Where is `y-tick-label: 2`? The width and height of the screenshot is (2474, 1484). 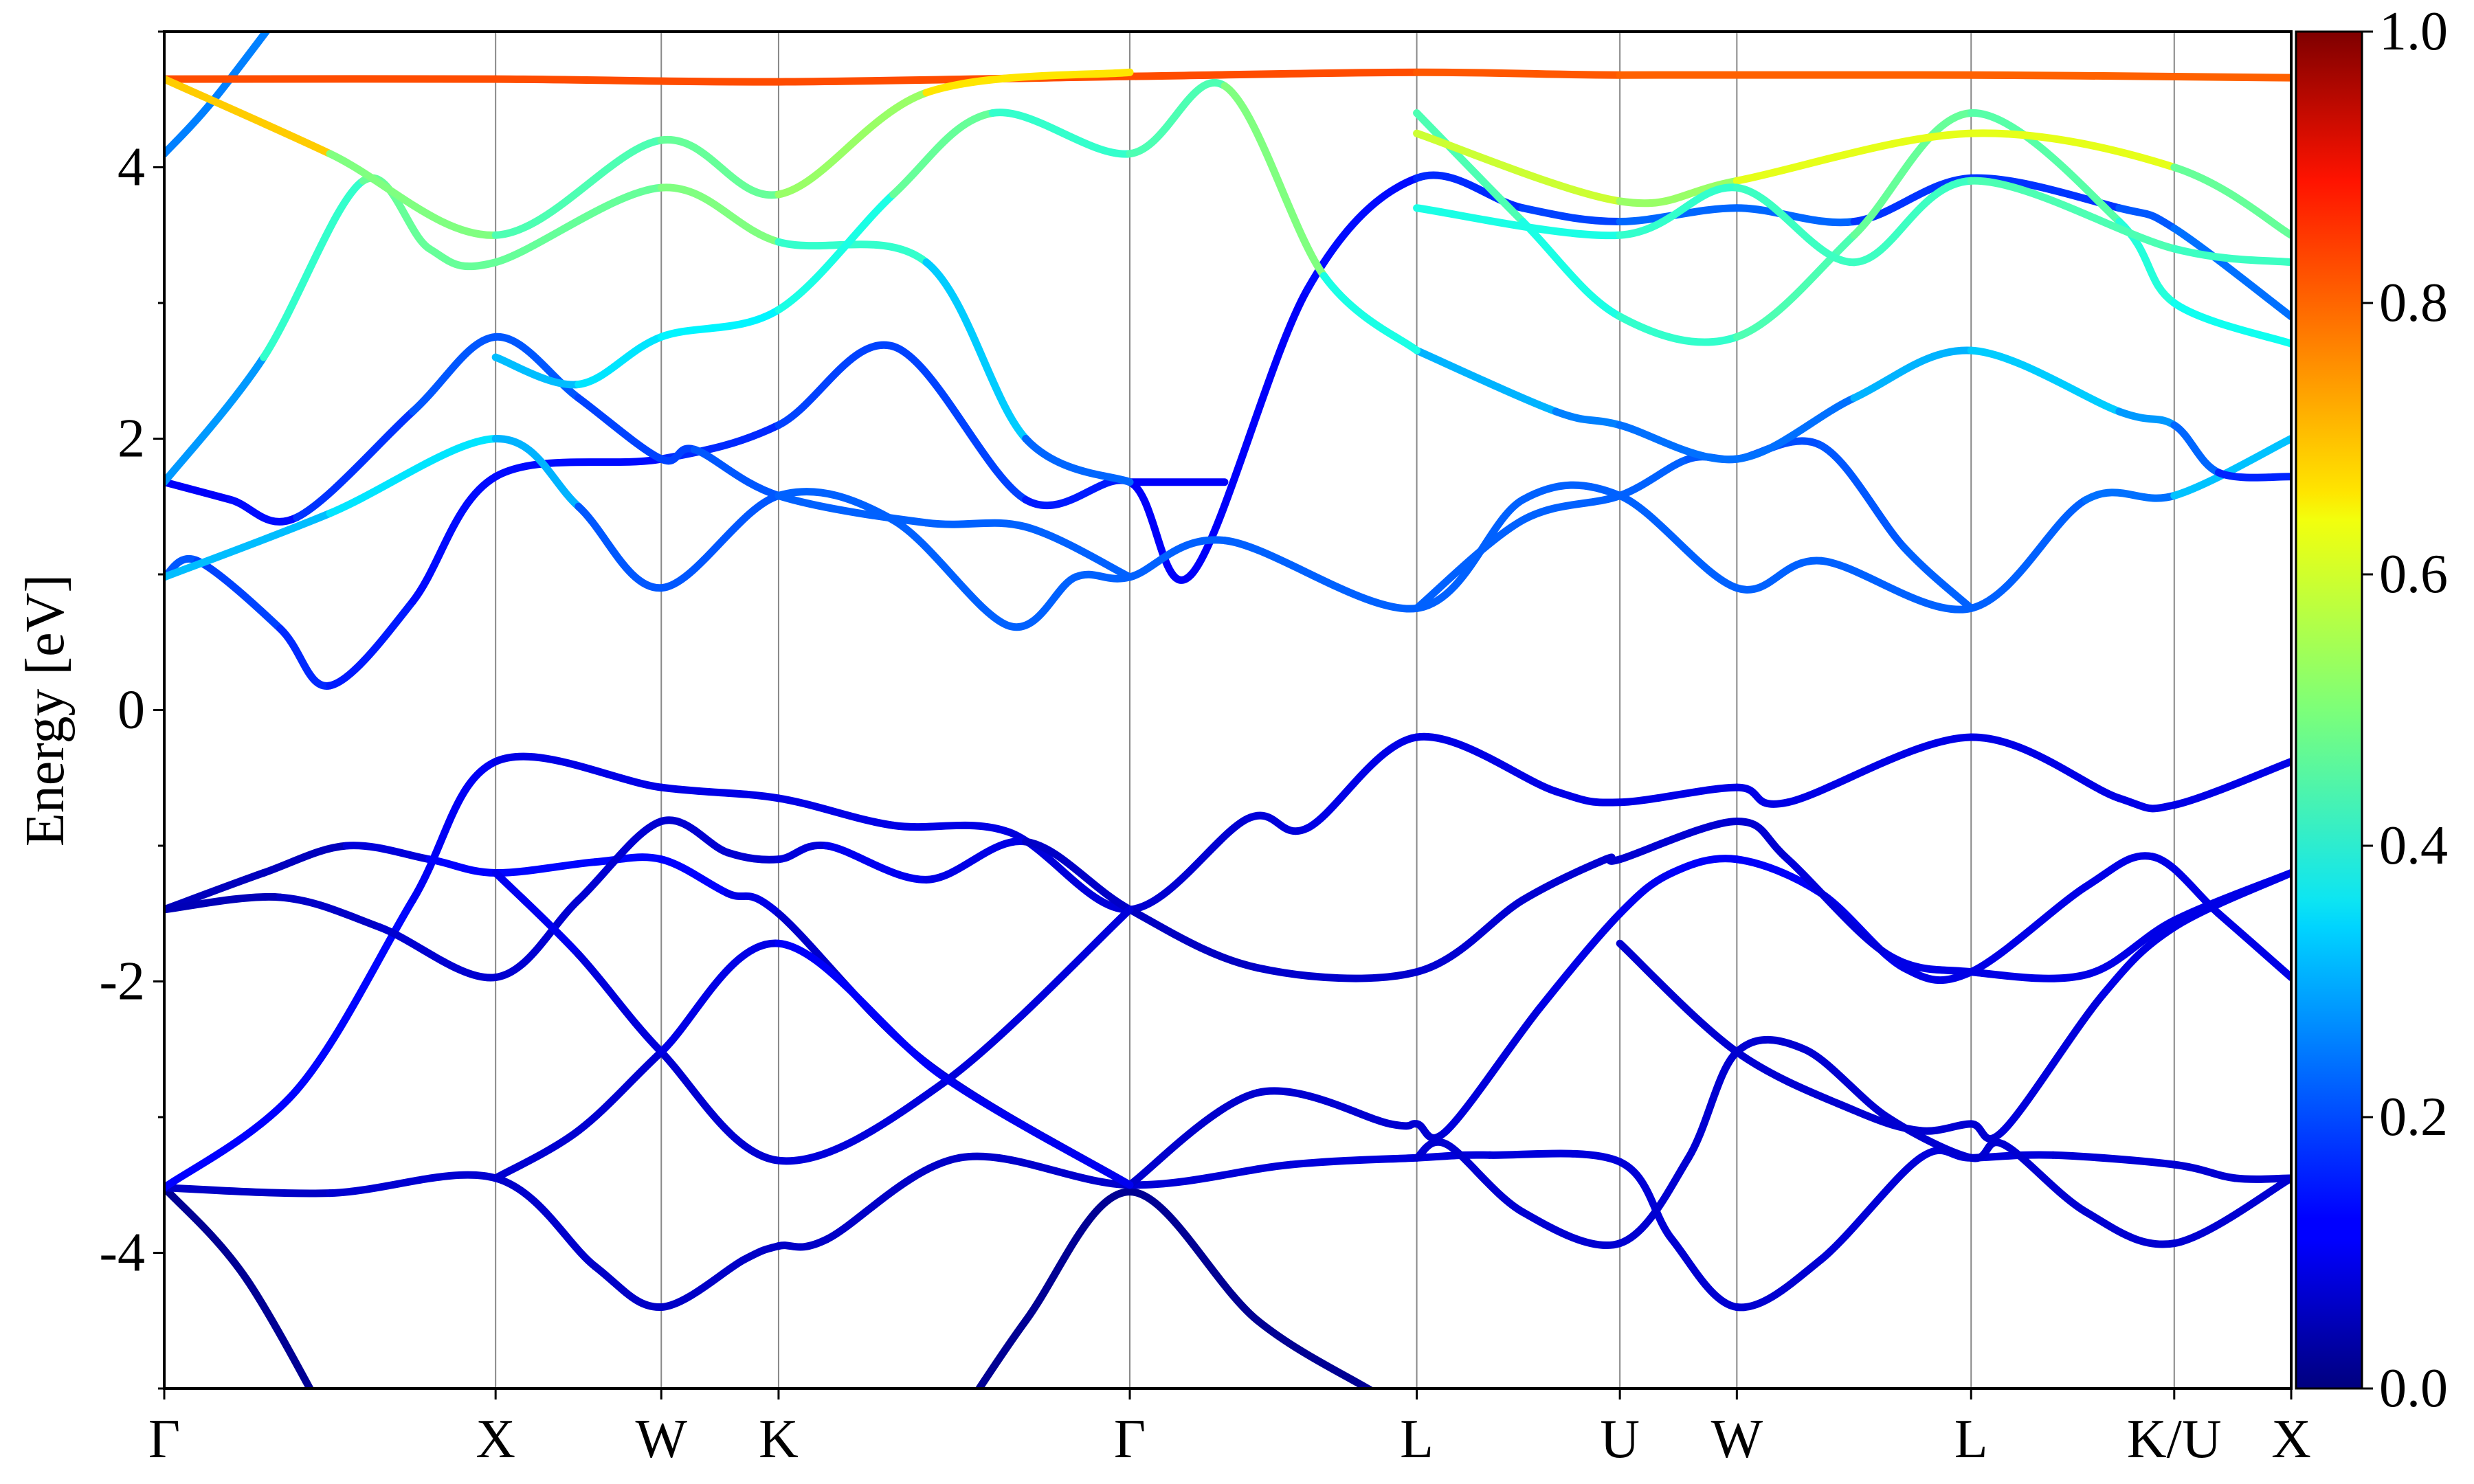 y-tick-label: 2 is located at coordinates (131, 439).